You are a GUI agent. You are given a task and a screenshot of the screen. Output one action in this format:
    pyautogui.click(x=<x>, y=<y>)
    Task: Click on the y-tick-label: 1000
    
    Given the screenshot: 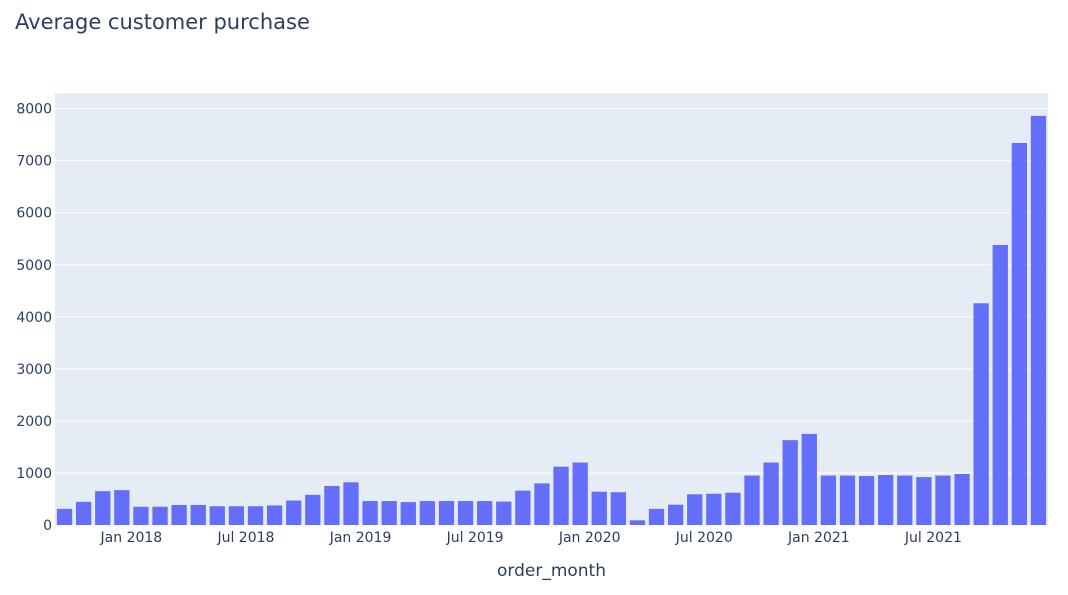 What is the action you would take?
    pyautogui.click(x=34, y=474)
    